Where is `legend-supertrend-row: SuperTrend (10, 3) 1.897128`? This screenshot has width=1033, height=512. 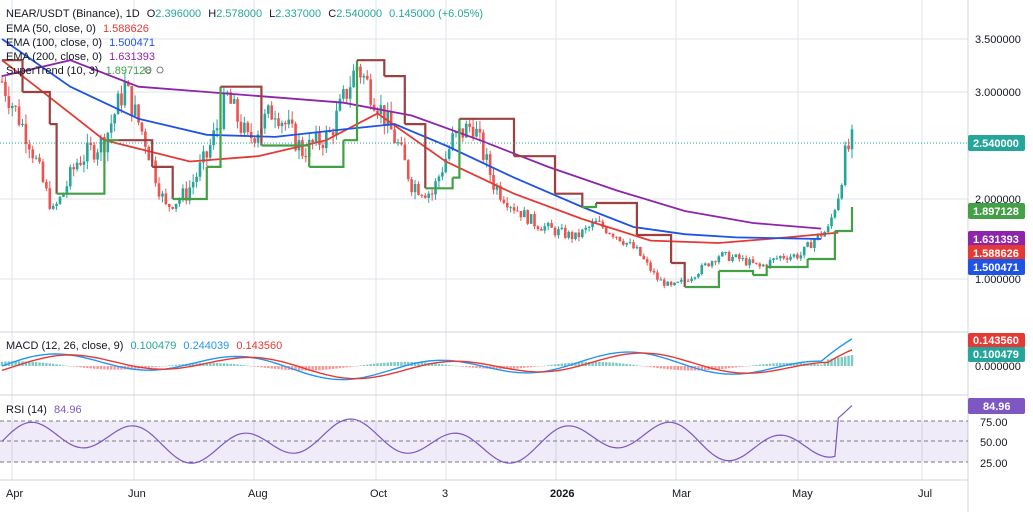
legend-supertrend-row: SuperTrend (10, 3) 1.897128 is located at coordinates (78, 71).